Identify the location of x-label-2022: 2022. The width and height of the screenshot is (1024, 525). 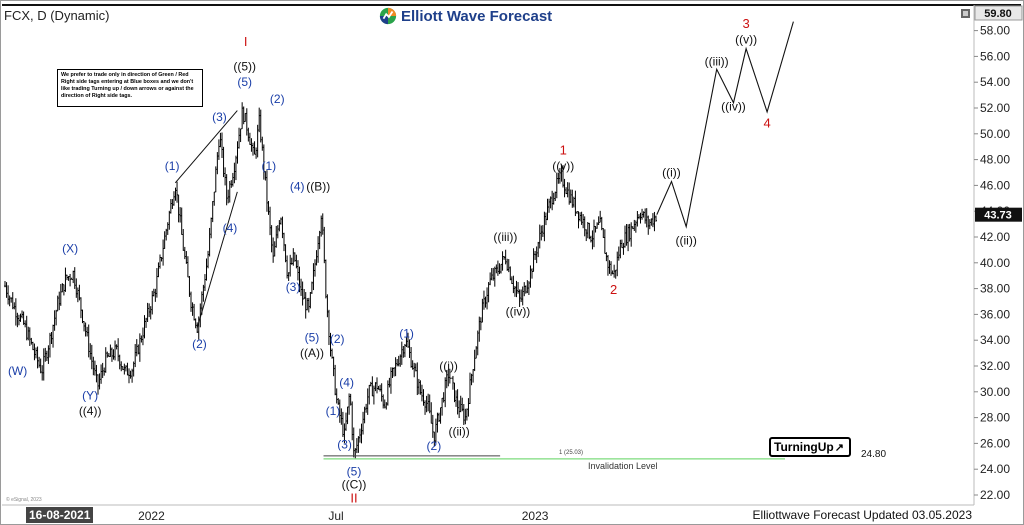
(151, 516).